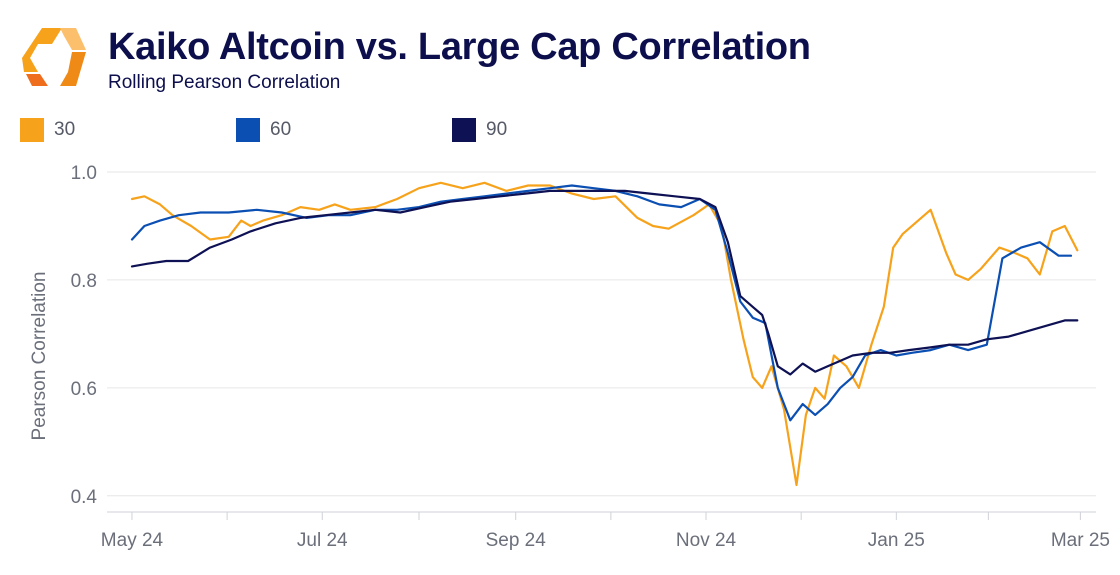  I want to click on x-tick-label: Sep 24, so click(516, 540).